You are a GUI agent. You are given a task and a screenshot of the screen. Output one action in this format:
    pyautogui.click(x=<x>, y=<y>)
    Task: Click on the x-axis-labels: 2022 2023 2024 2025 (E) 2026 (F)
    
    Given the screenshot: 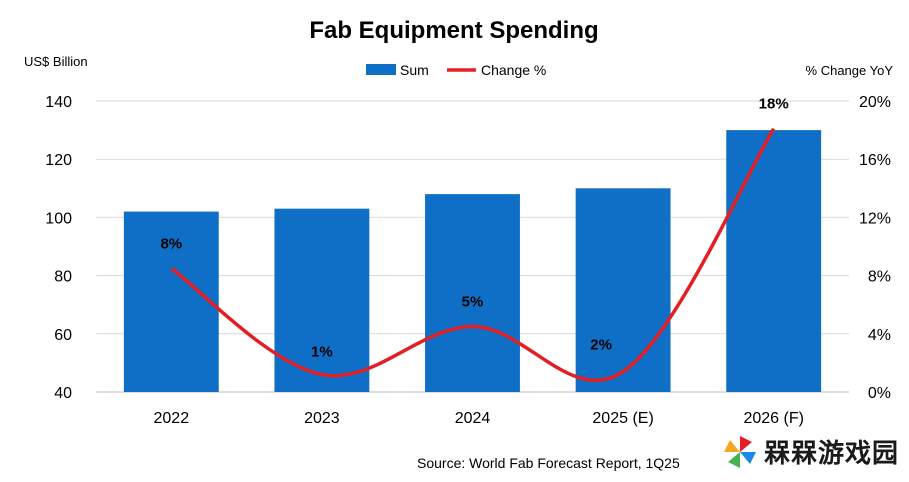 What is the action you would take?
    pyautogui.click(x=479, y=418)
    